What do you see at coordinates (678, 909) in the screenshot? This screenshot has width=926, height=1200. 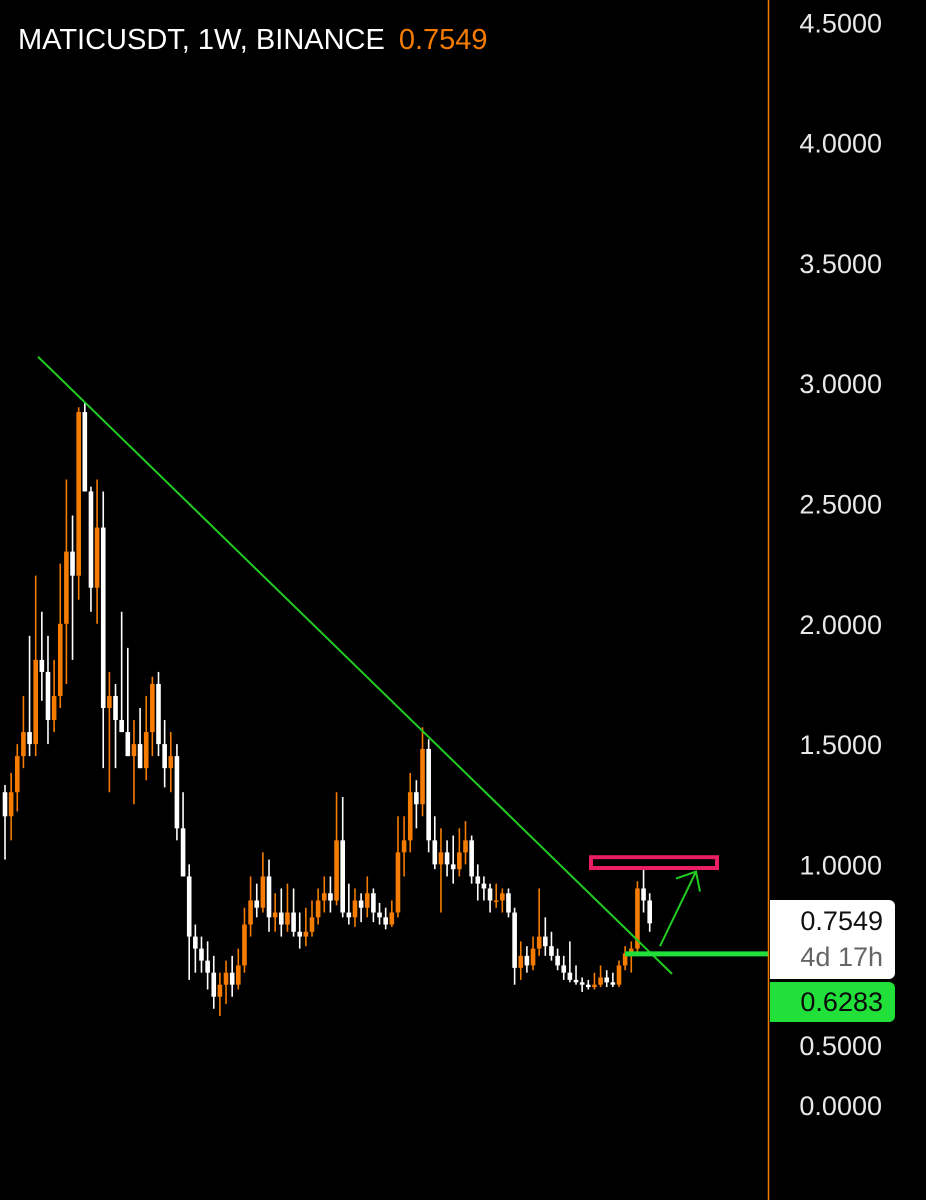 I see `arrow-shaft` at bounding box center [678, 909].